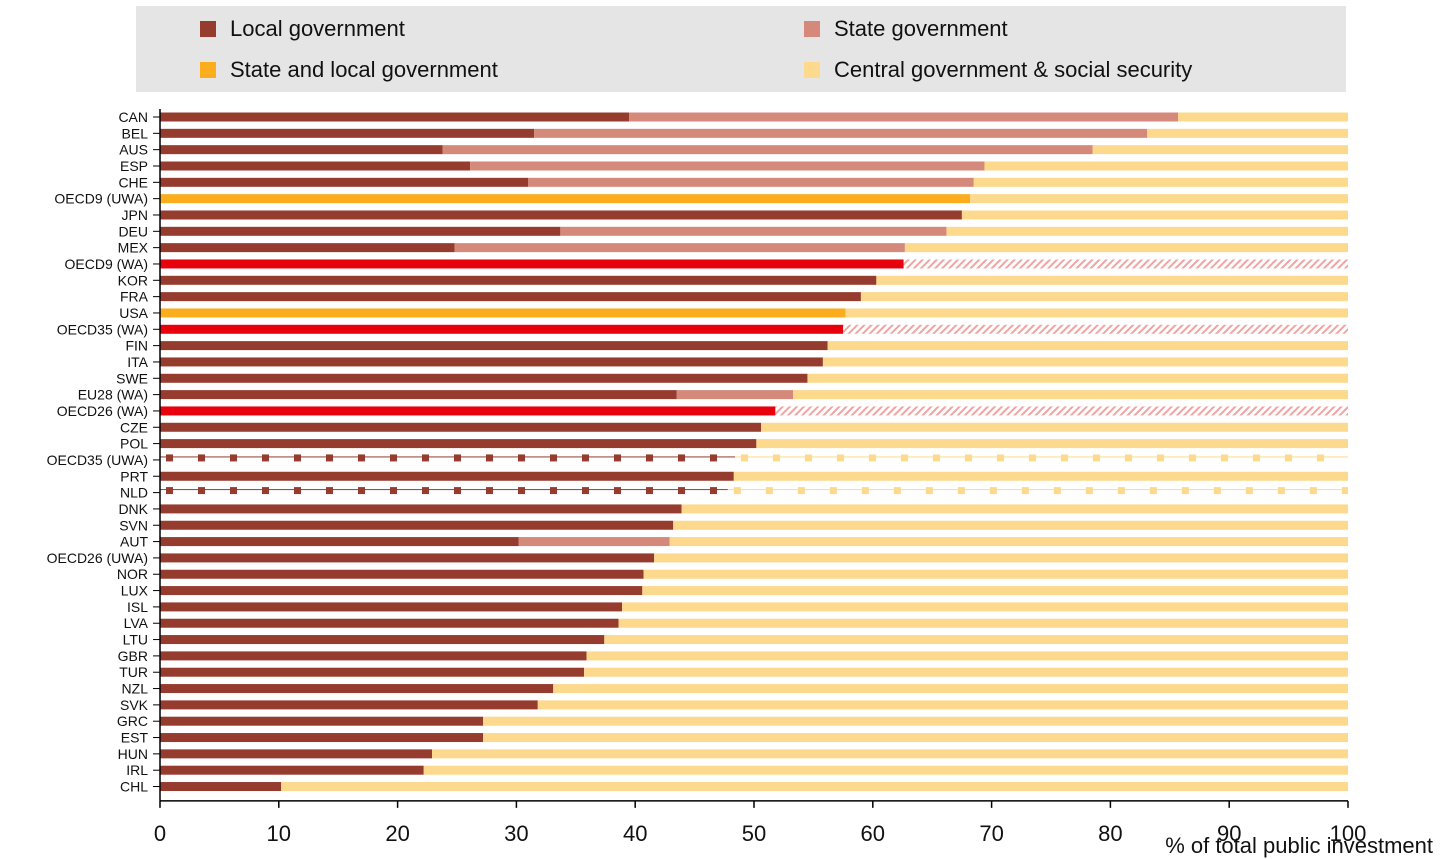  Describe the element at coordinates (133, 672) in the screenshot. I see `y-tick-label-tur: TUR` at that location.